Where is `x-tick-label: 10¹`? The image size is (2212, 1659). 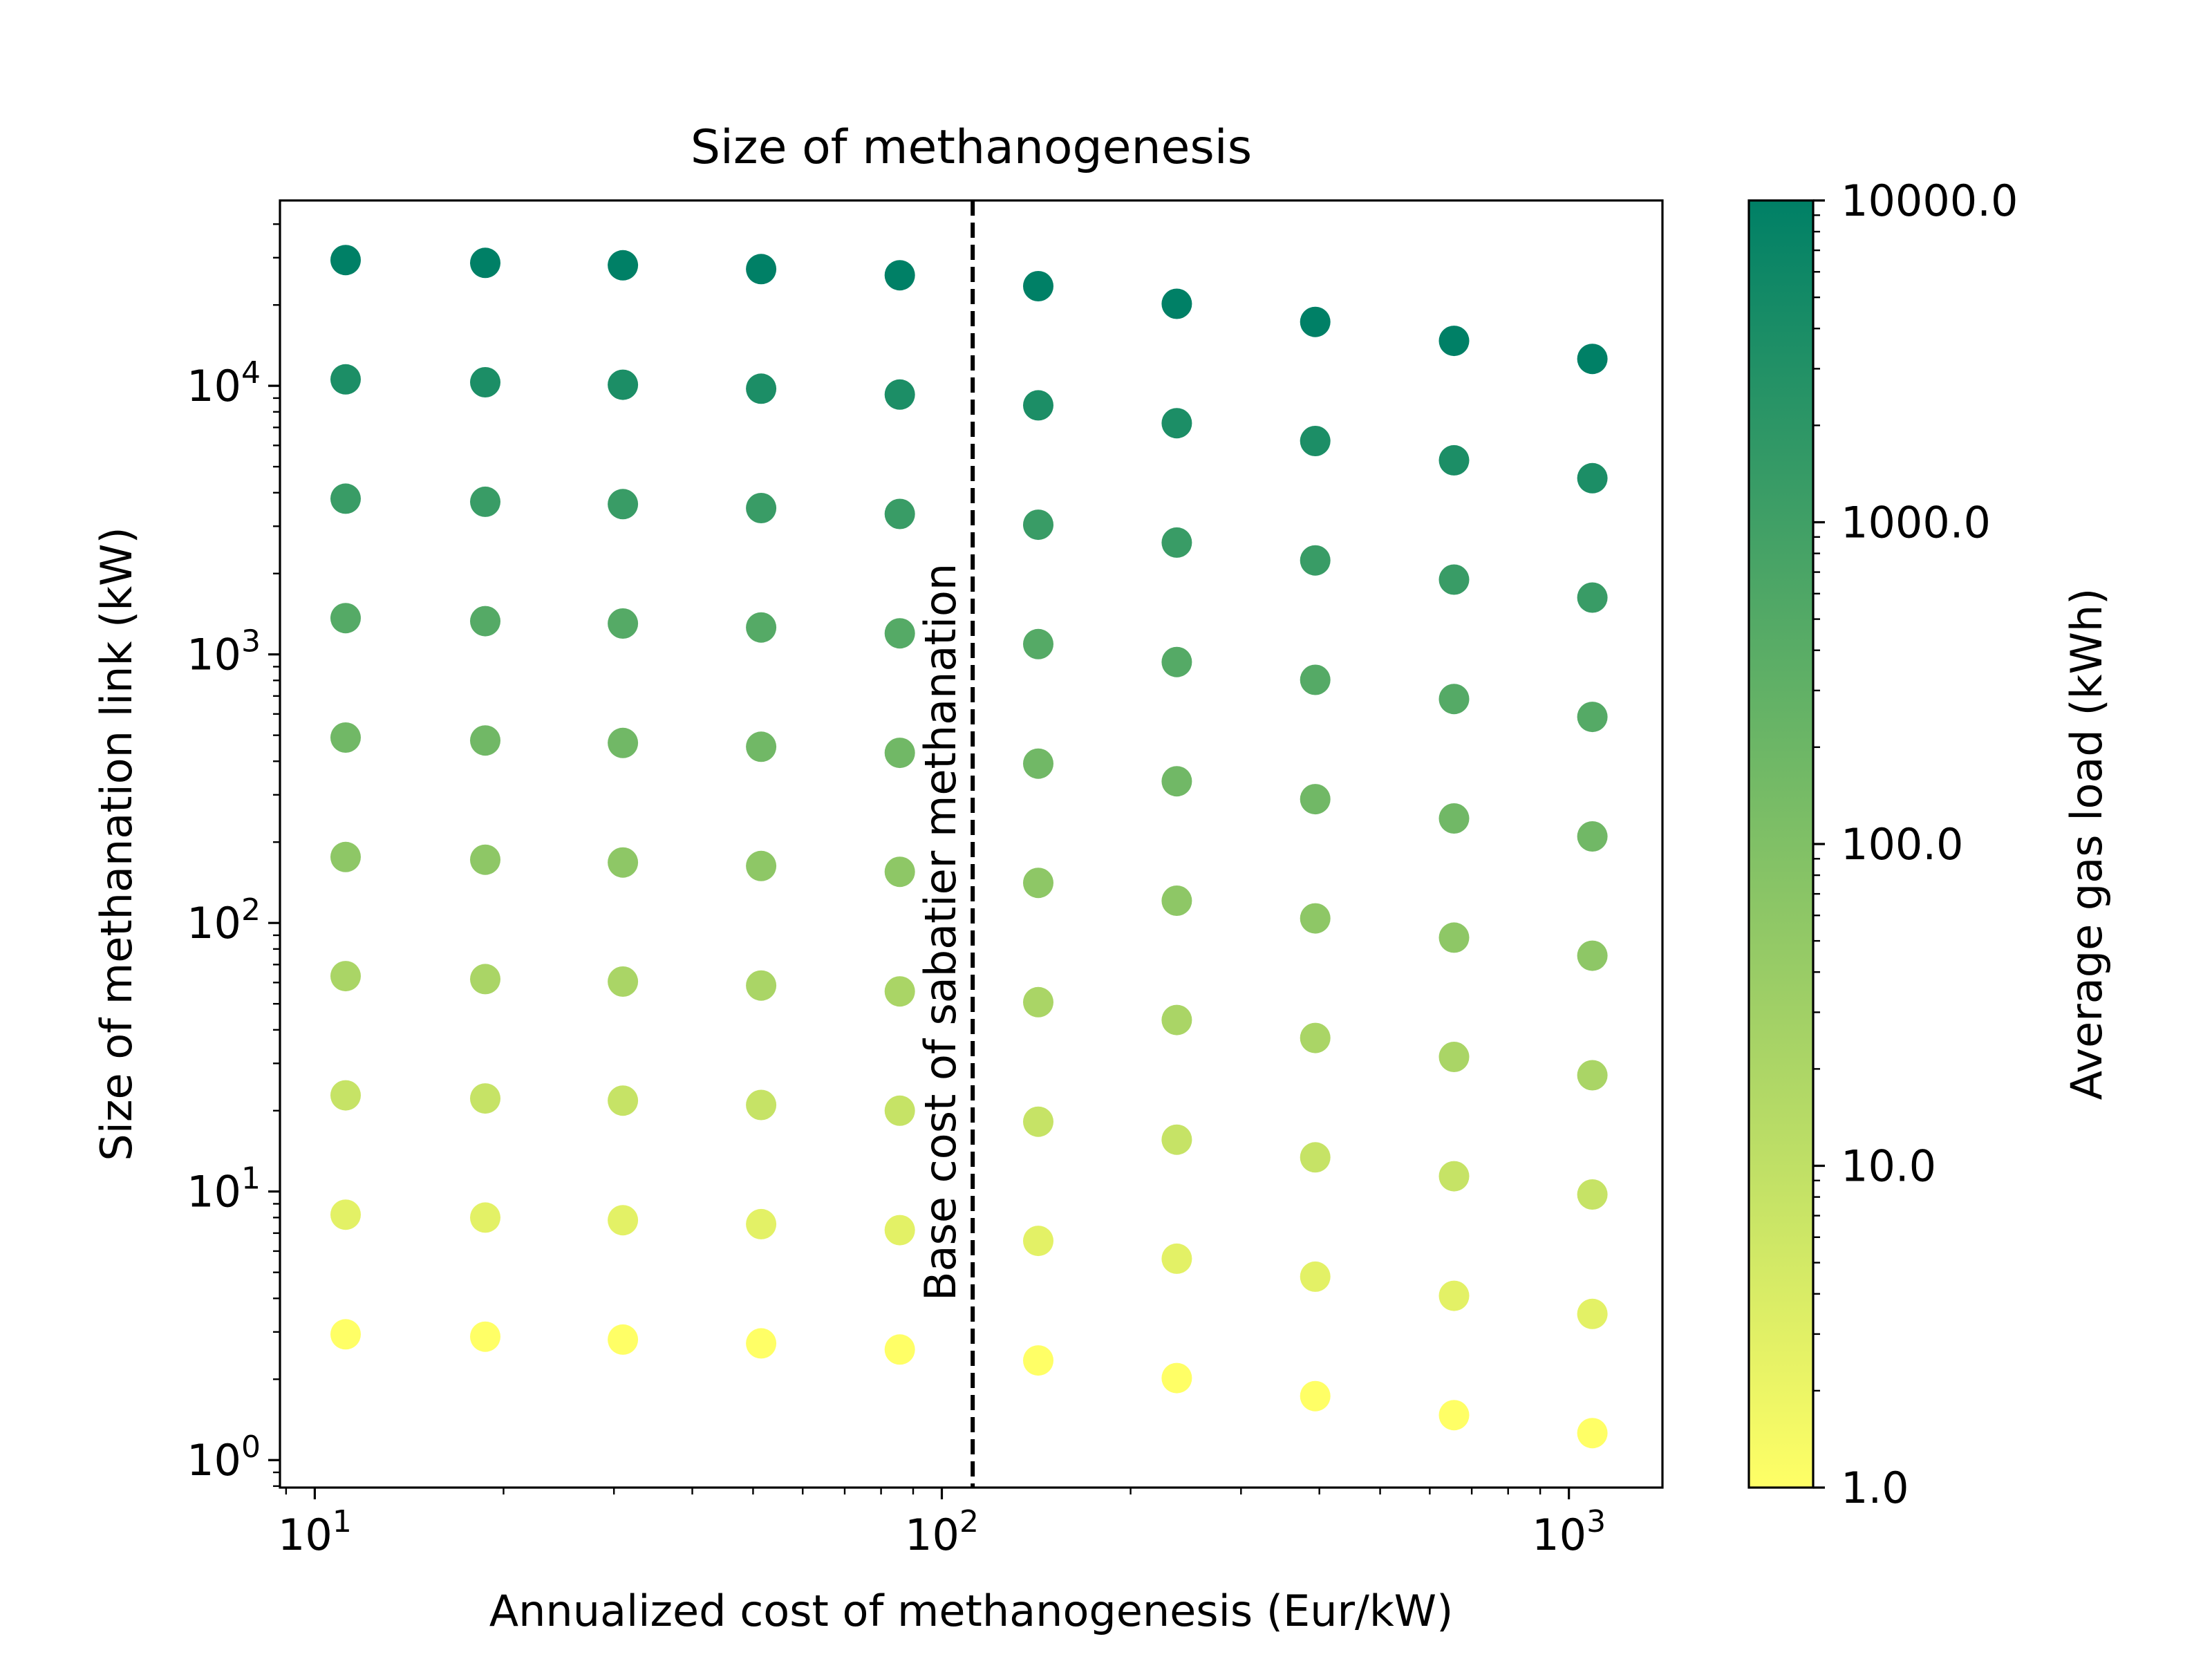
x-tick-label: 10¹ is located at coordinates (315, 1532).